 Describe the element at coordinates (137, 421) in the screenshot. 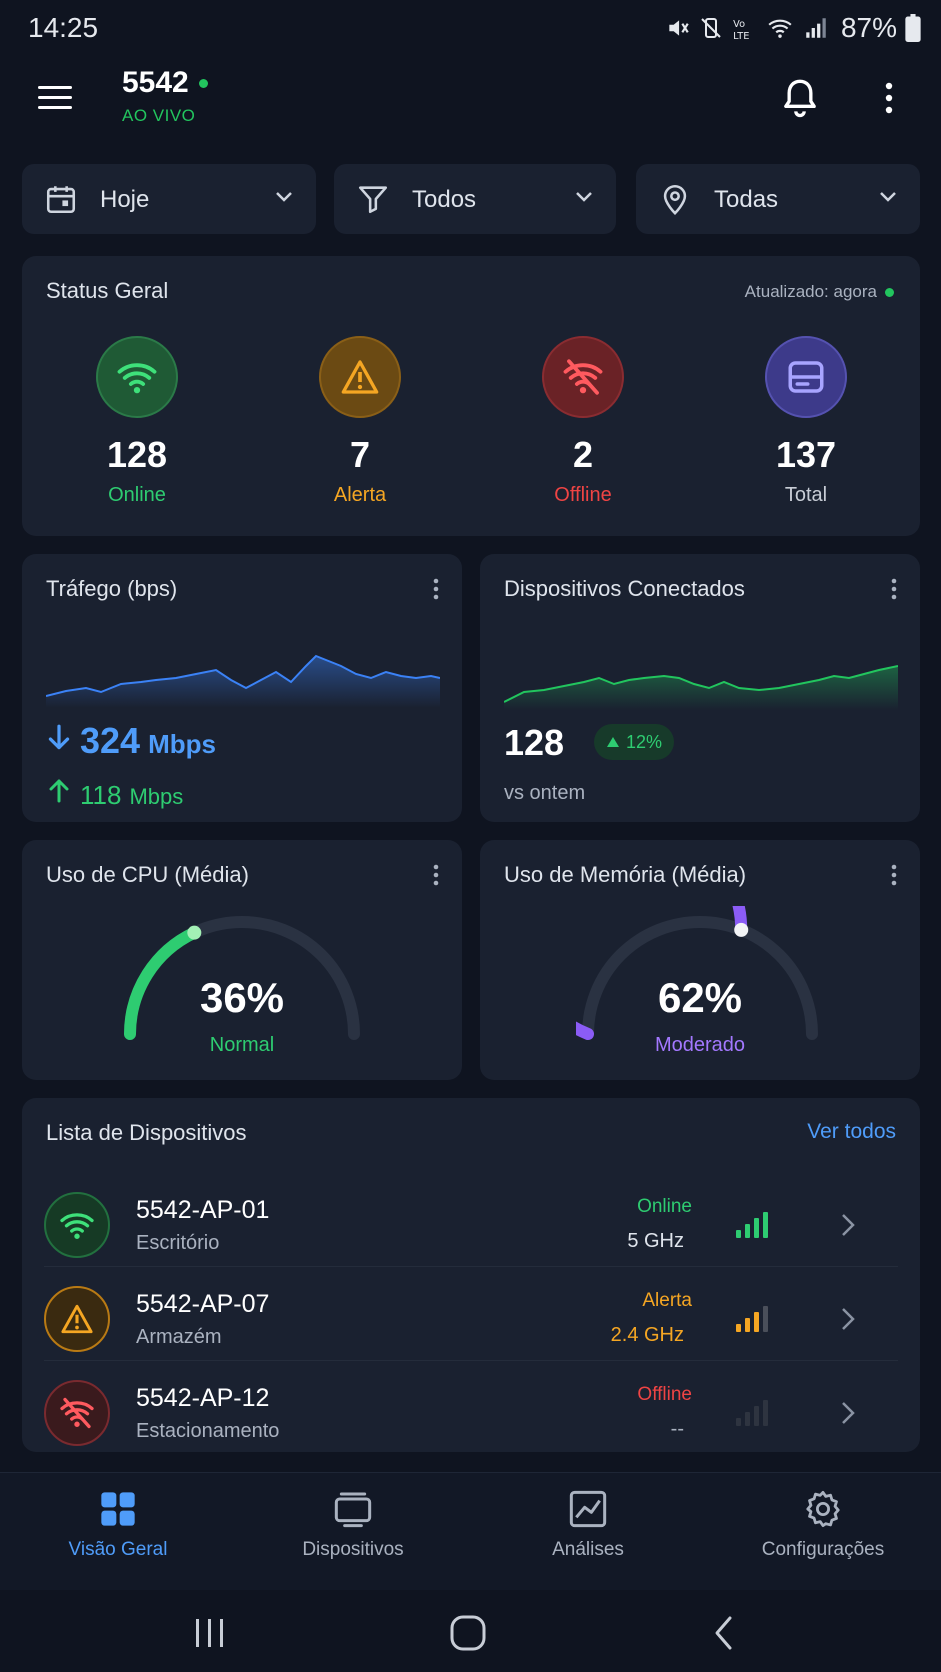

I see `stat-online: 128 Online` at that location.